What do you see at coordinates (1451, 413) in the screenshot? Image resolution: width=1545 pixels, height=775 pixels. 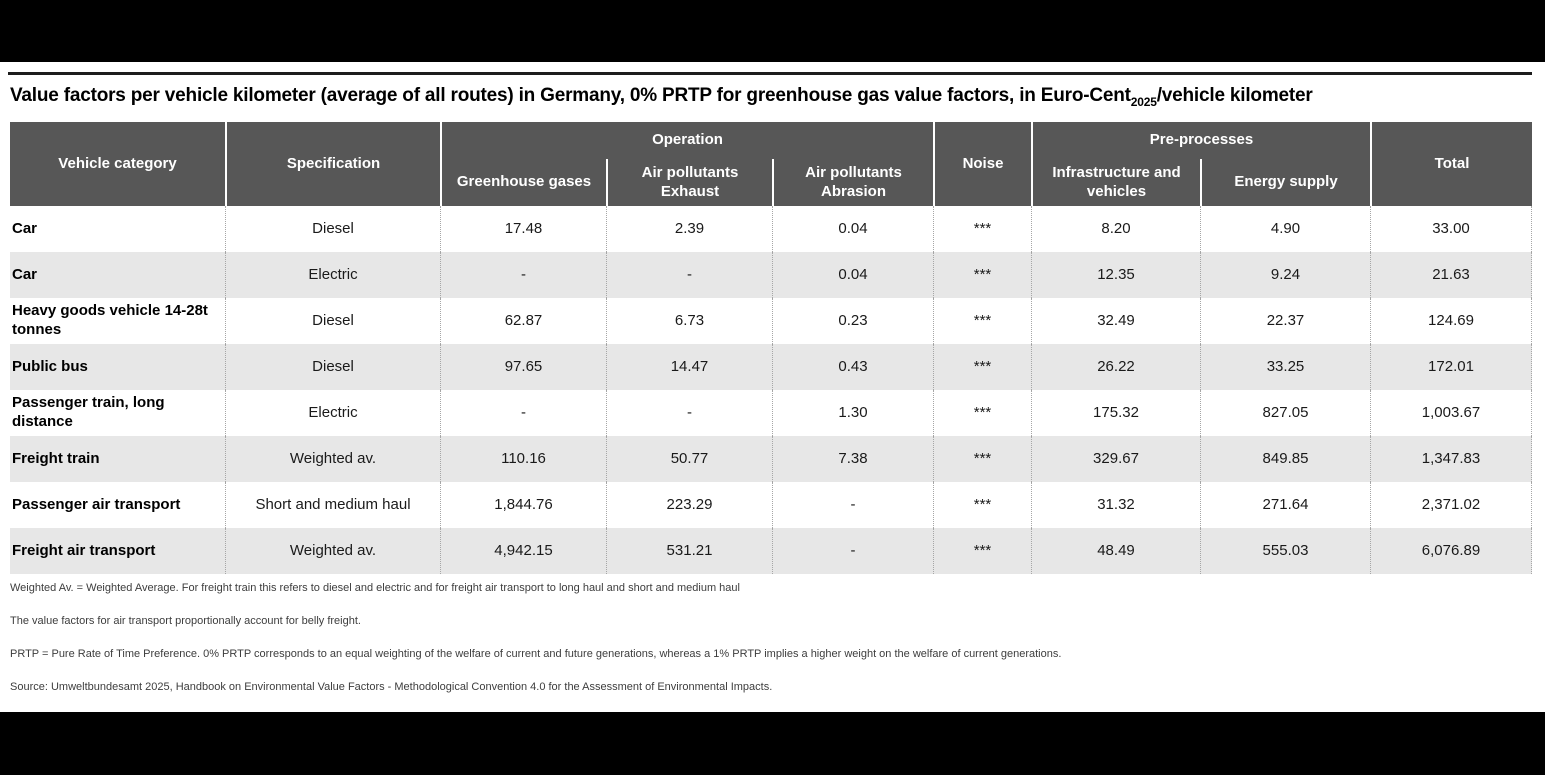 I see `total-cell: 1,003.67` at bounding box center [1451, 413].